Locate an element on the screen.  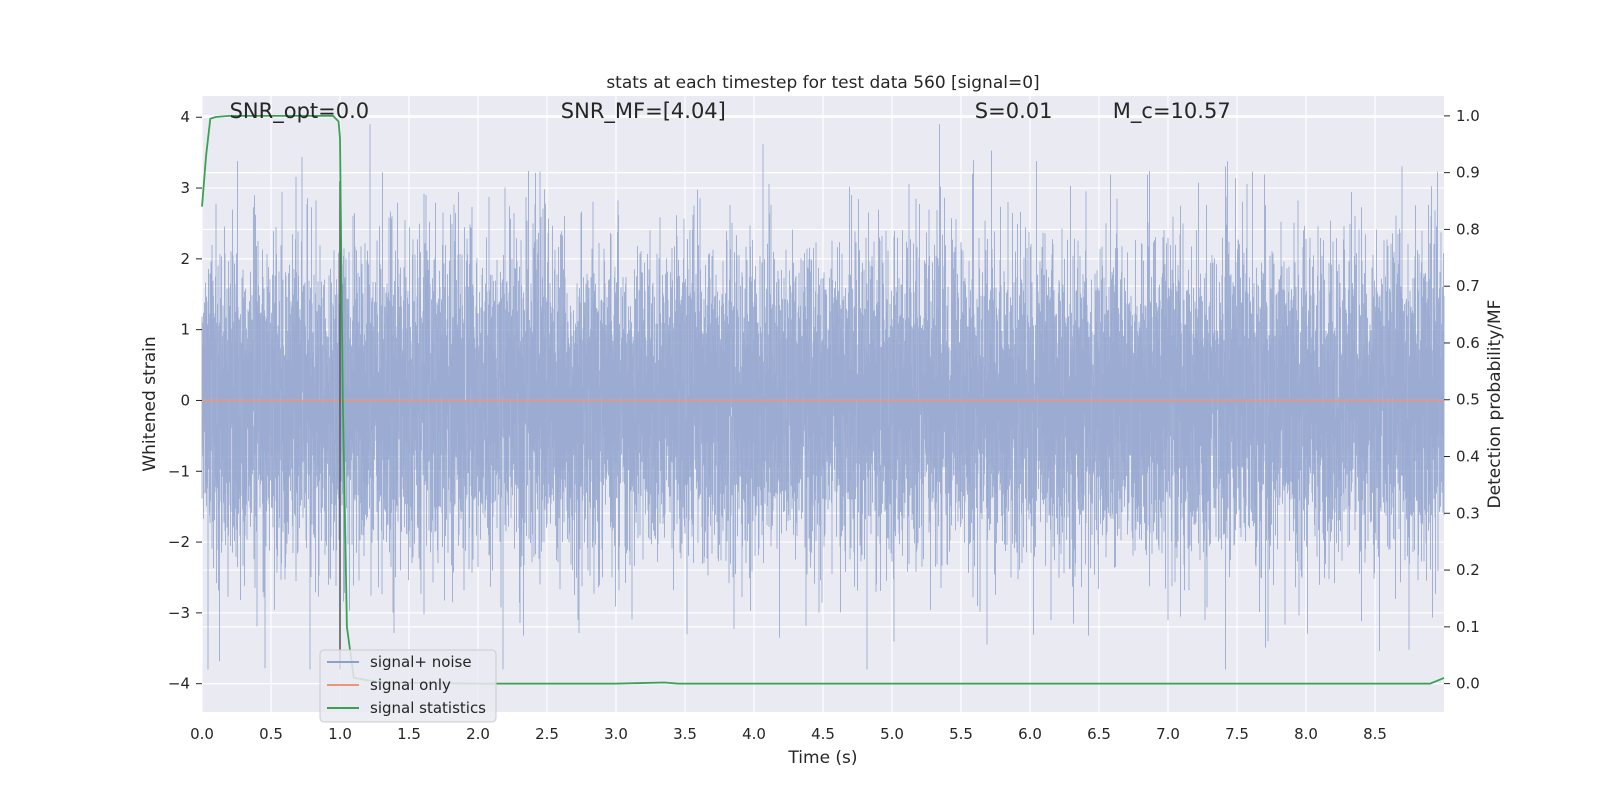
y-tick-label: −3 is located at coordinates (179, 613).